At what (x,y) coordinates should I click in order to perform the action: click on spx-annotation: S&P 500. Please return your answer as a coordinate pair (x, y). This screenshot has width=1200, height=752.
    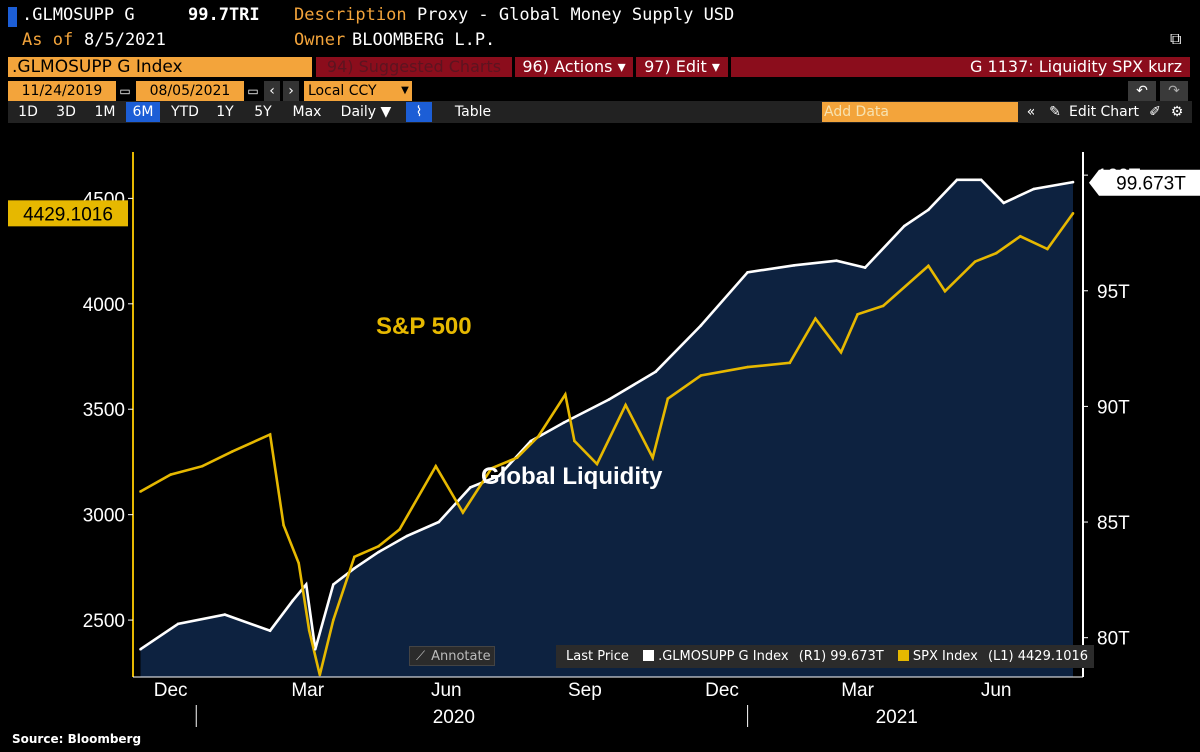
    Looking at the image, I should click on (424, 326).